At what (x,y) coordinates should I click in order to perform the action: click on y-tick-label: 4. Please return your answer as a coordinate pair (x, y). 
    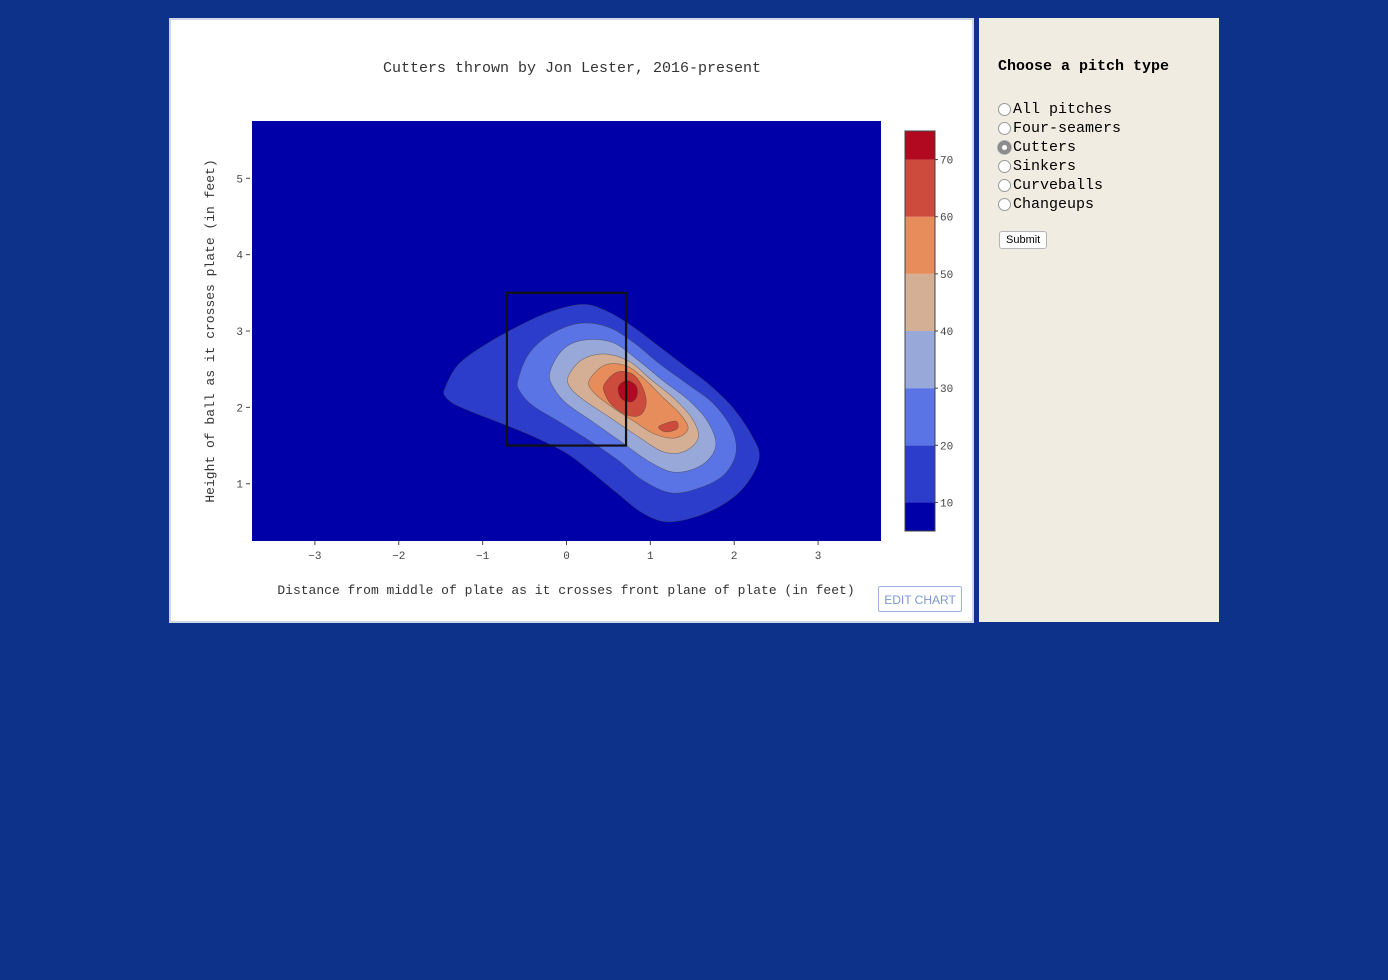
    Looking at the image, I should click on (239, 257).